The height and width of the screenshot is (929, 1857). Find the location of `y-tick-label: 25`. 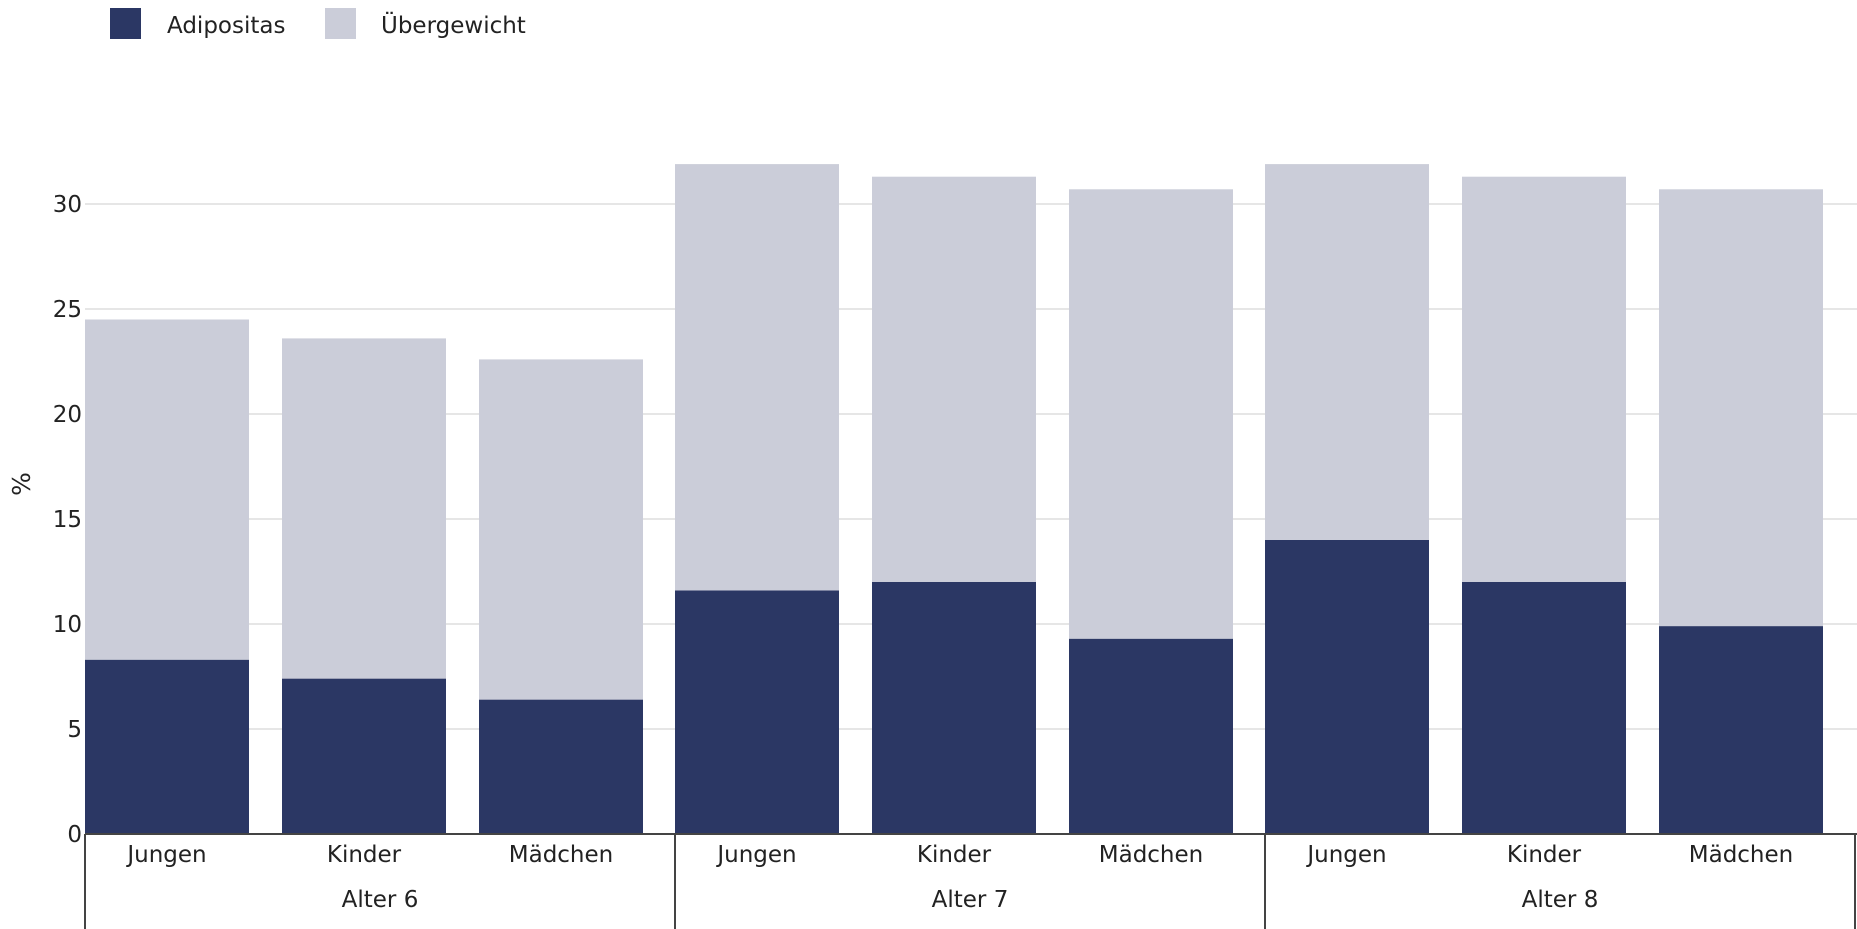

y-tick-label: 25 is located at coordinates (67, 310).